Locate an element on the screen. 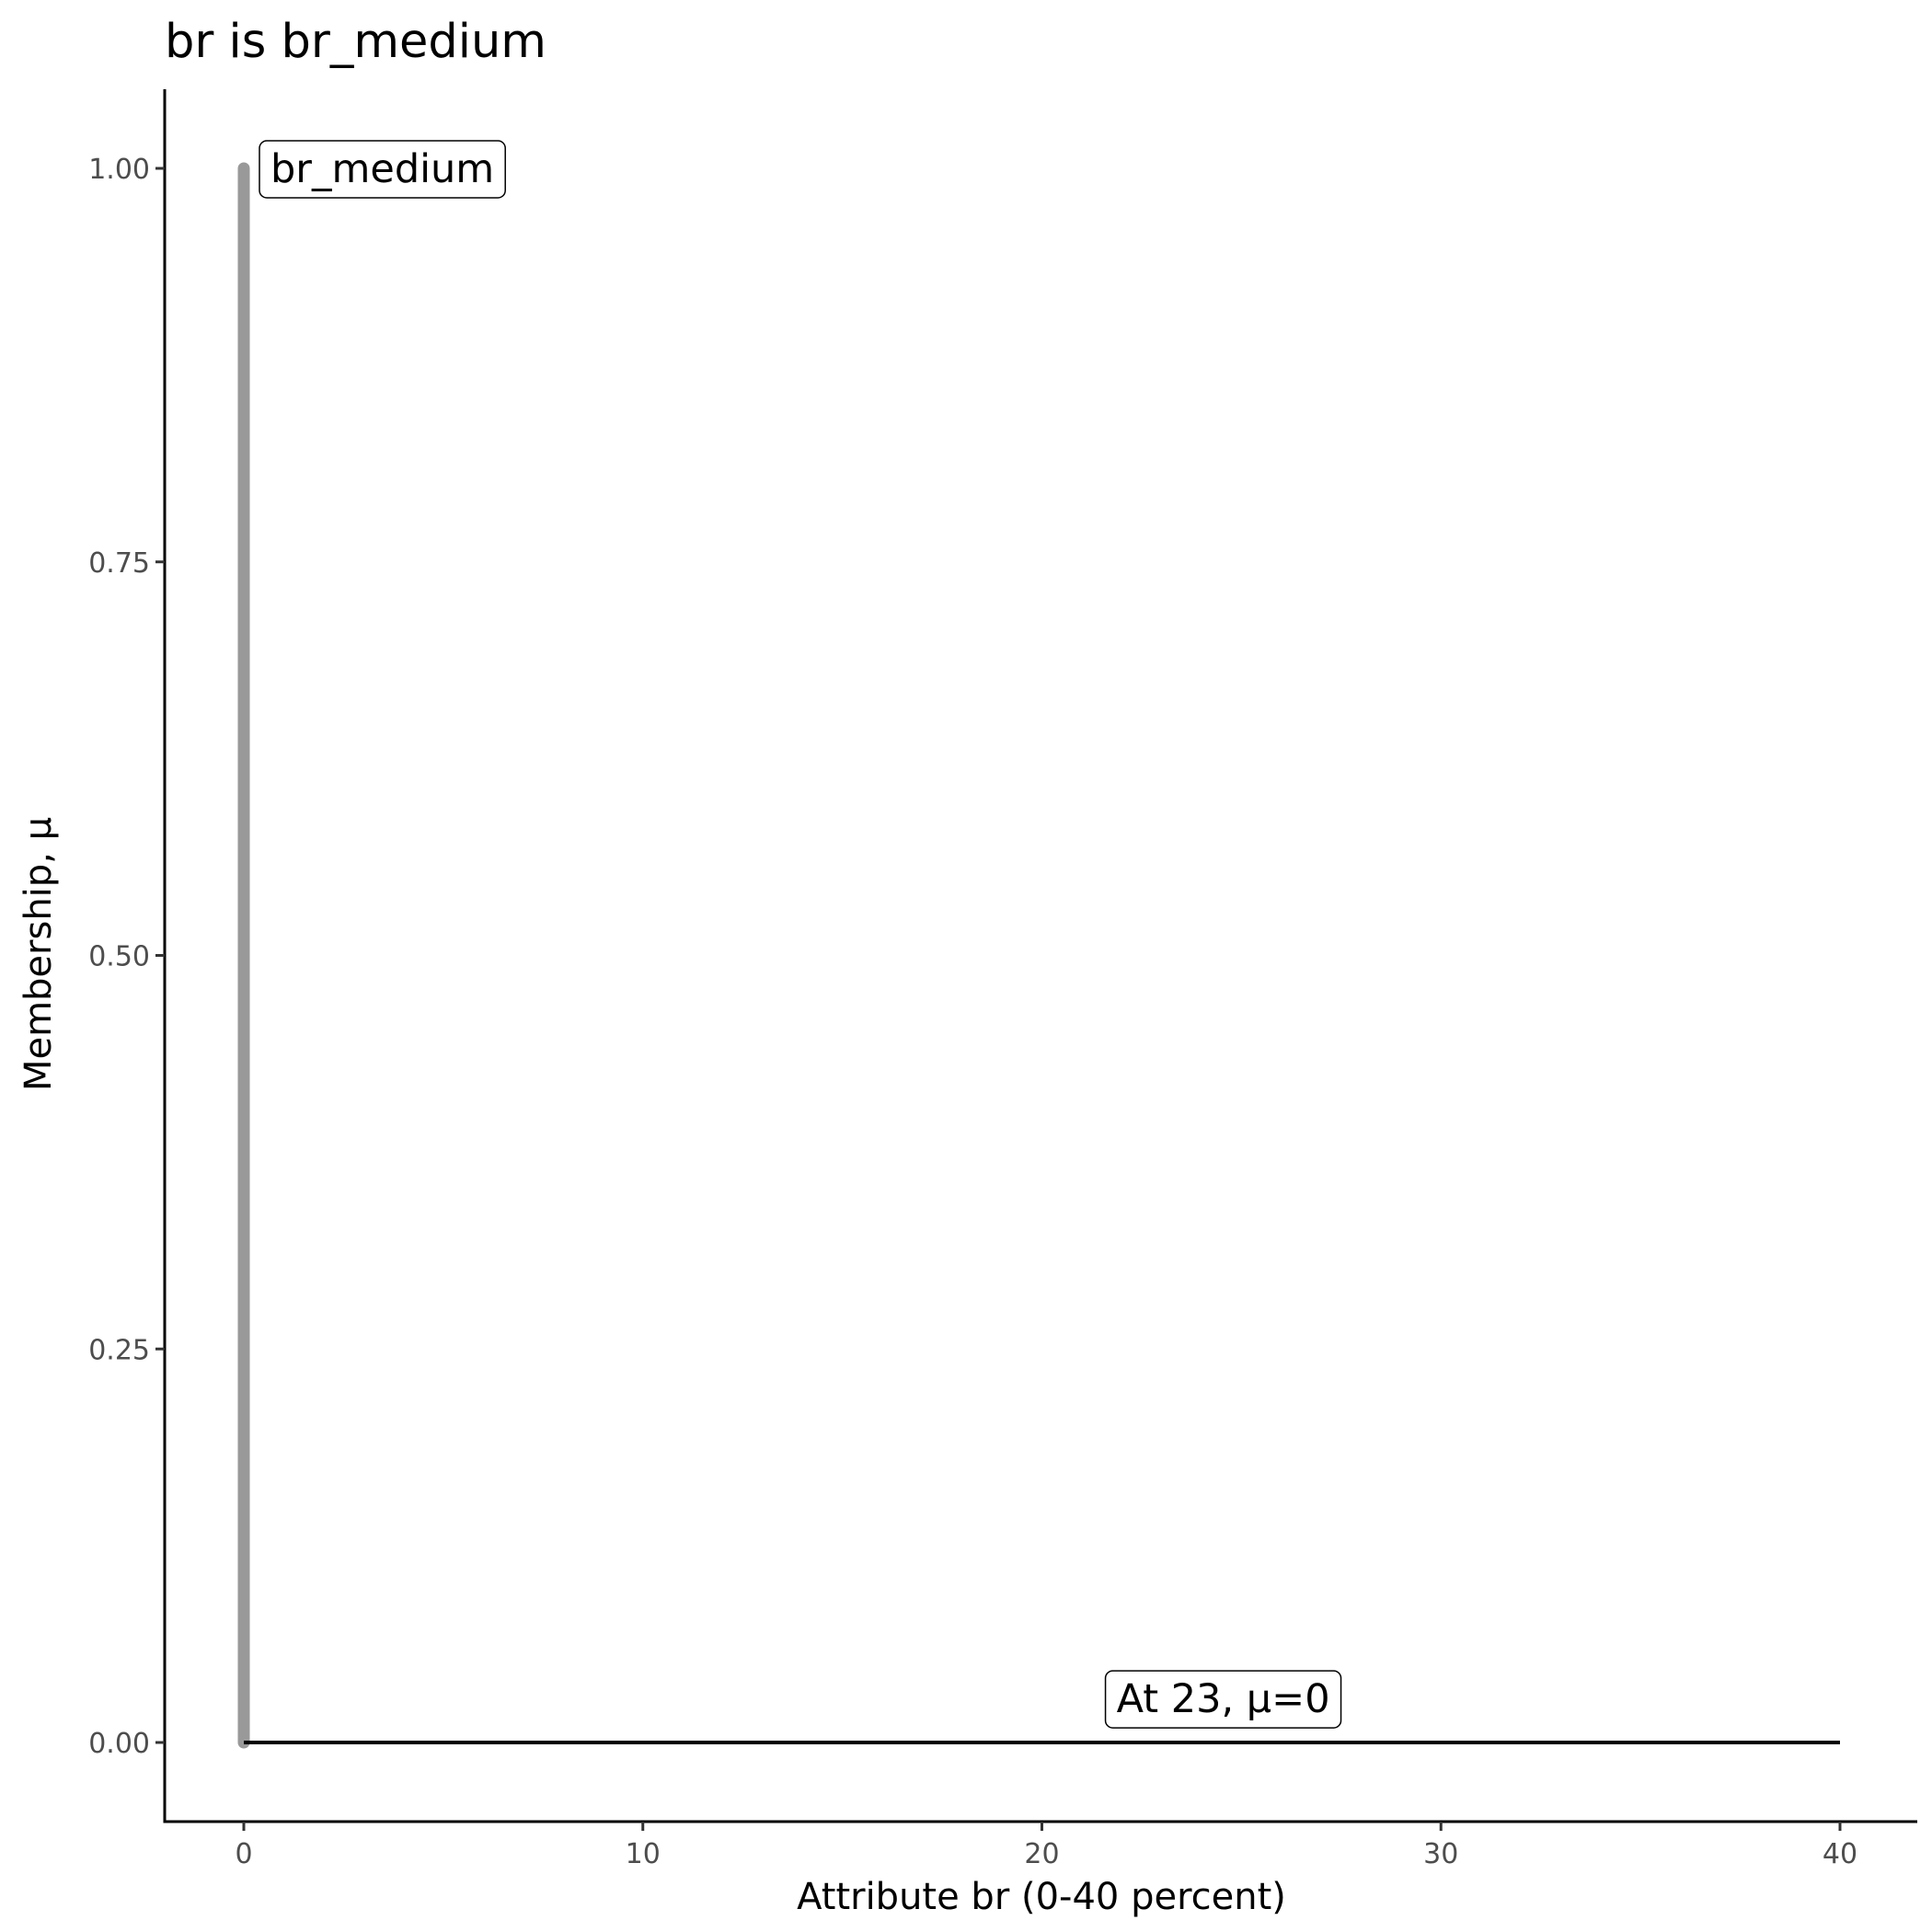 The width and height of the screenshot is (1932, 1932). x-tick-label: 20 is located at coordinates (1041, 1854).